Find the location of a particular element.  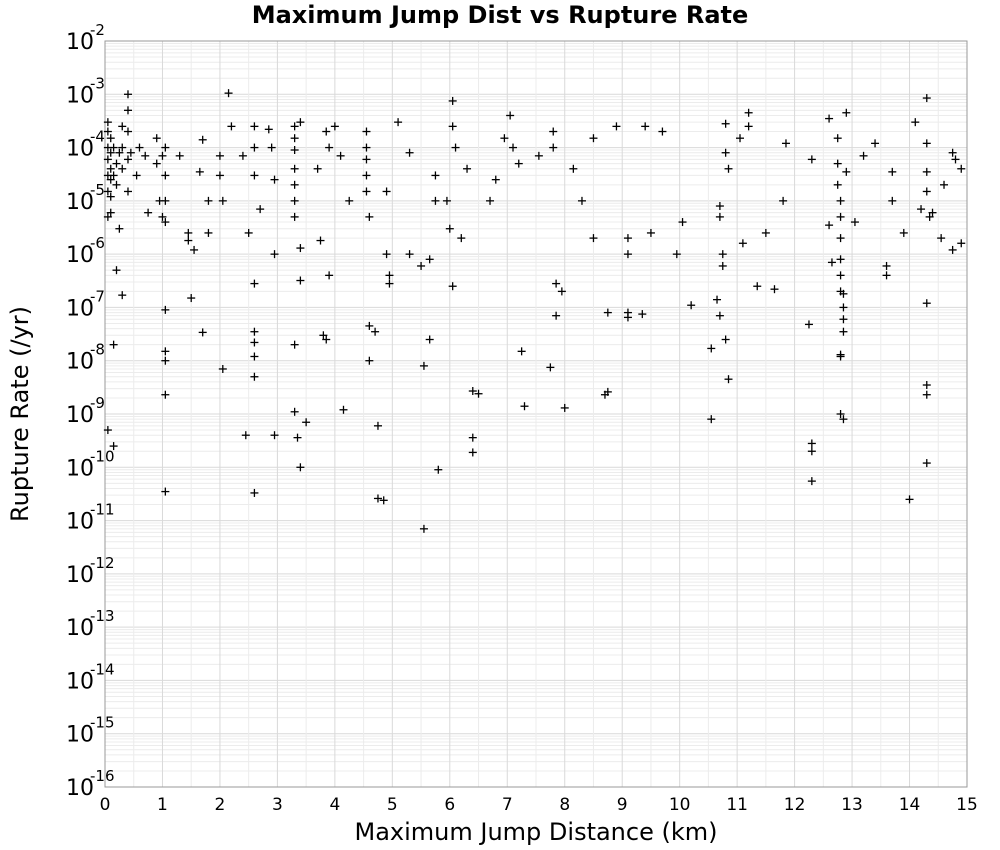

x-tick-label: 7 is located at coordinates (507, 805).